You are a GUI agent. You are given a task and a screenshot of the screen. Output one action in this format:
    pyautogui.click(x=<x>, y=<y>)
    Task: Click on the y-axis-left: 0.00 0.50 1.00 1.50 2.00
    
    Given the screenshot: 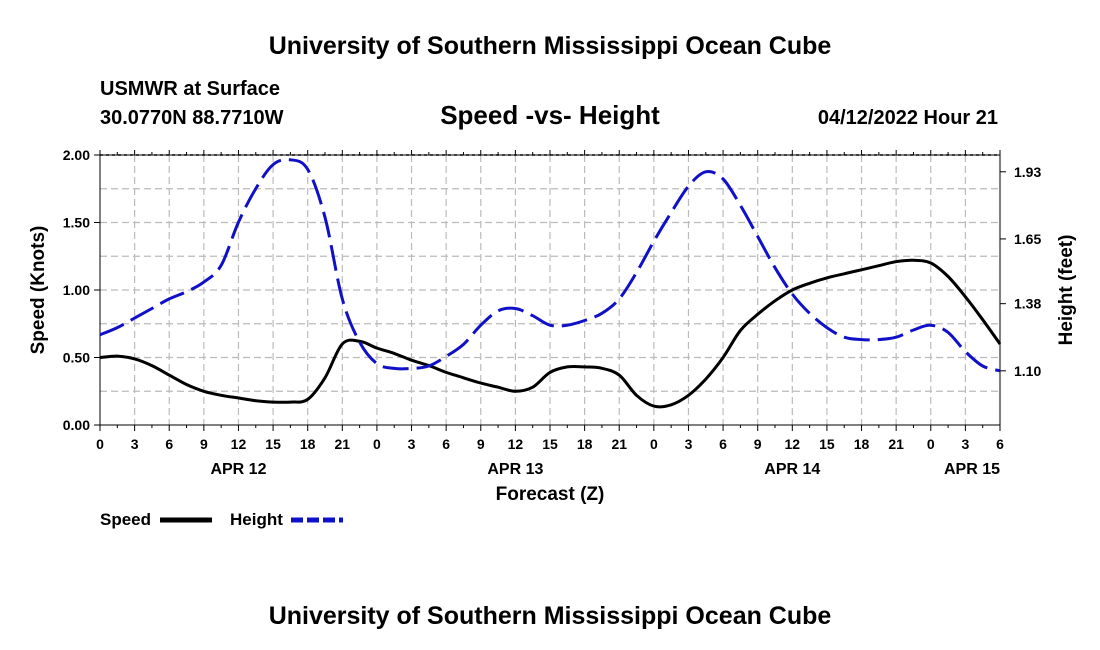 What is the action you would take?
    pyautogui.click(x=81, y=290)
    